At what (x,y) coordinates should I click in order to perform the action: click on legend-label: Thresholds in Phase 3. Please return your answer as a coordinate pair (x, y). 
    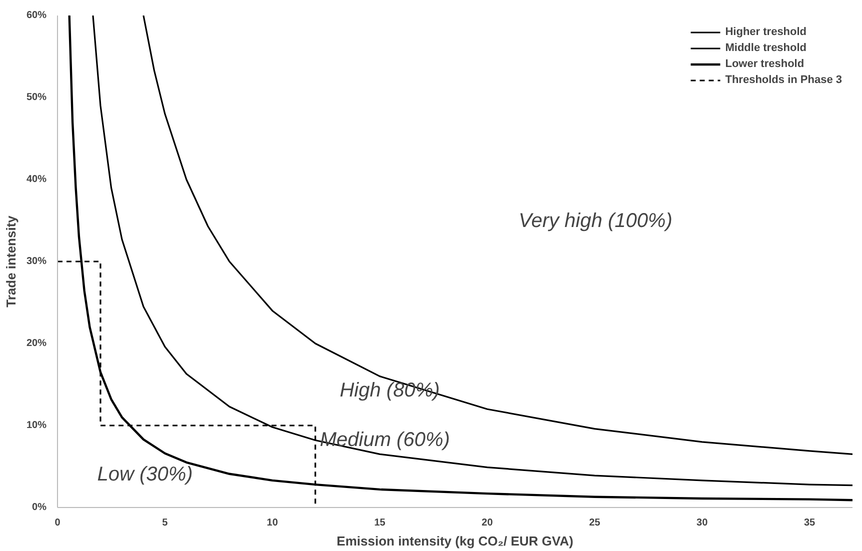
    Looking at the image, I should click on (783, 80).